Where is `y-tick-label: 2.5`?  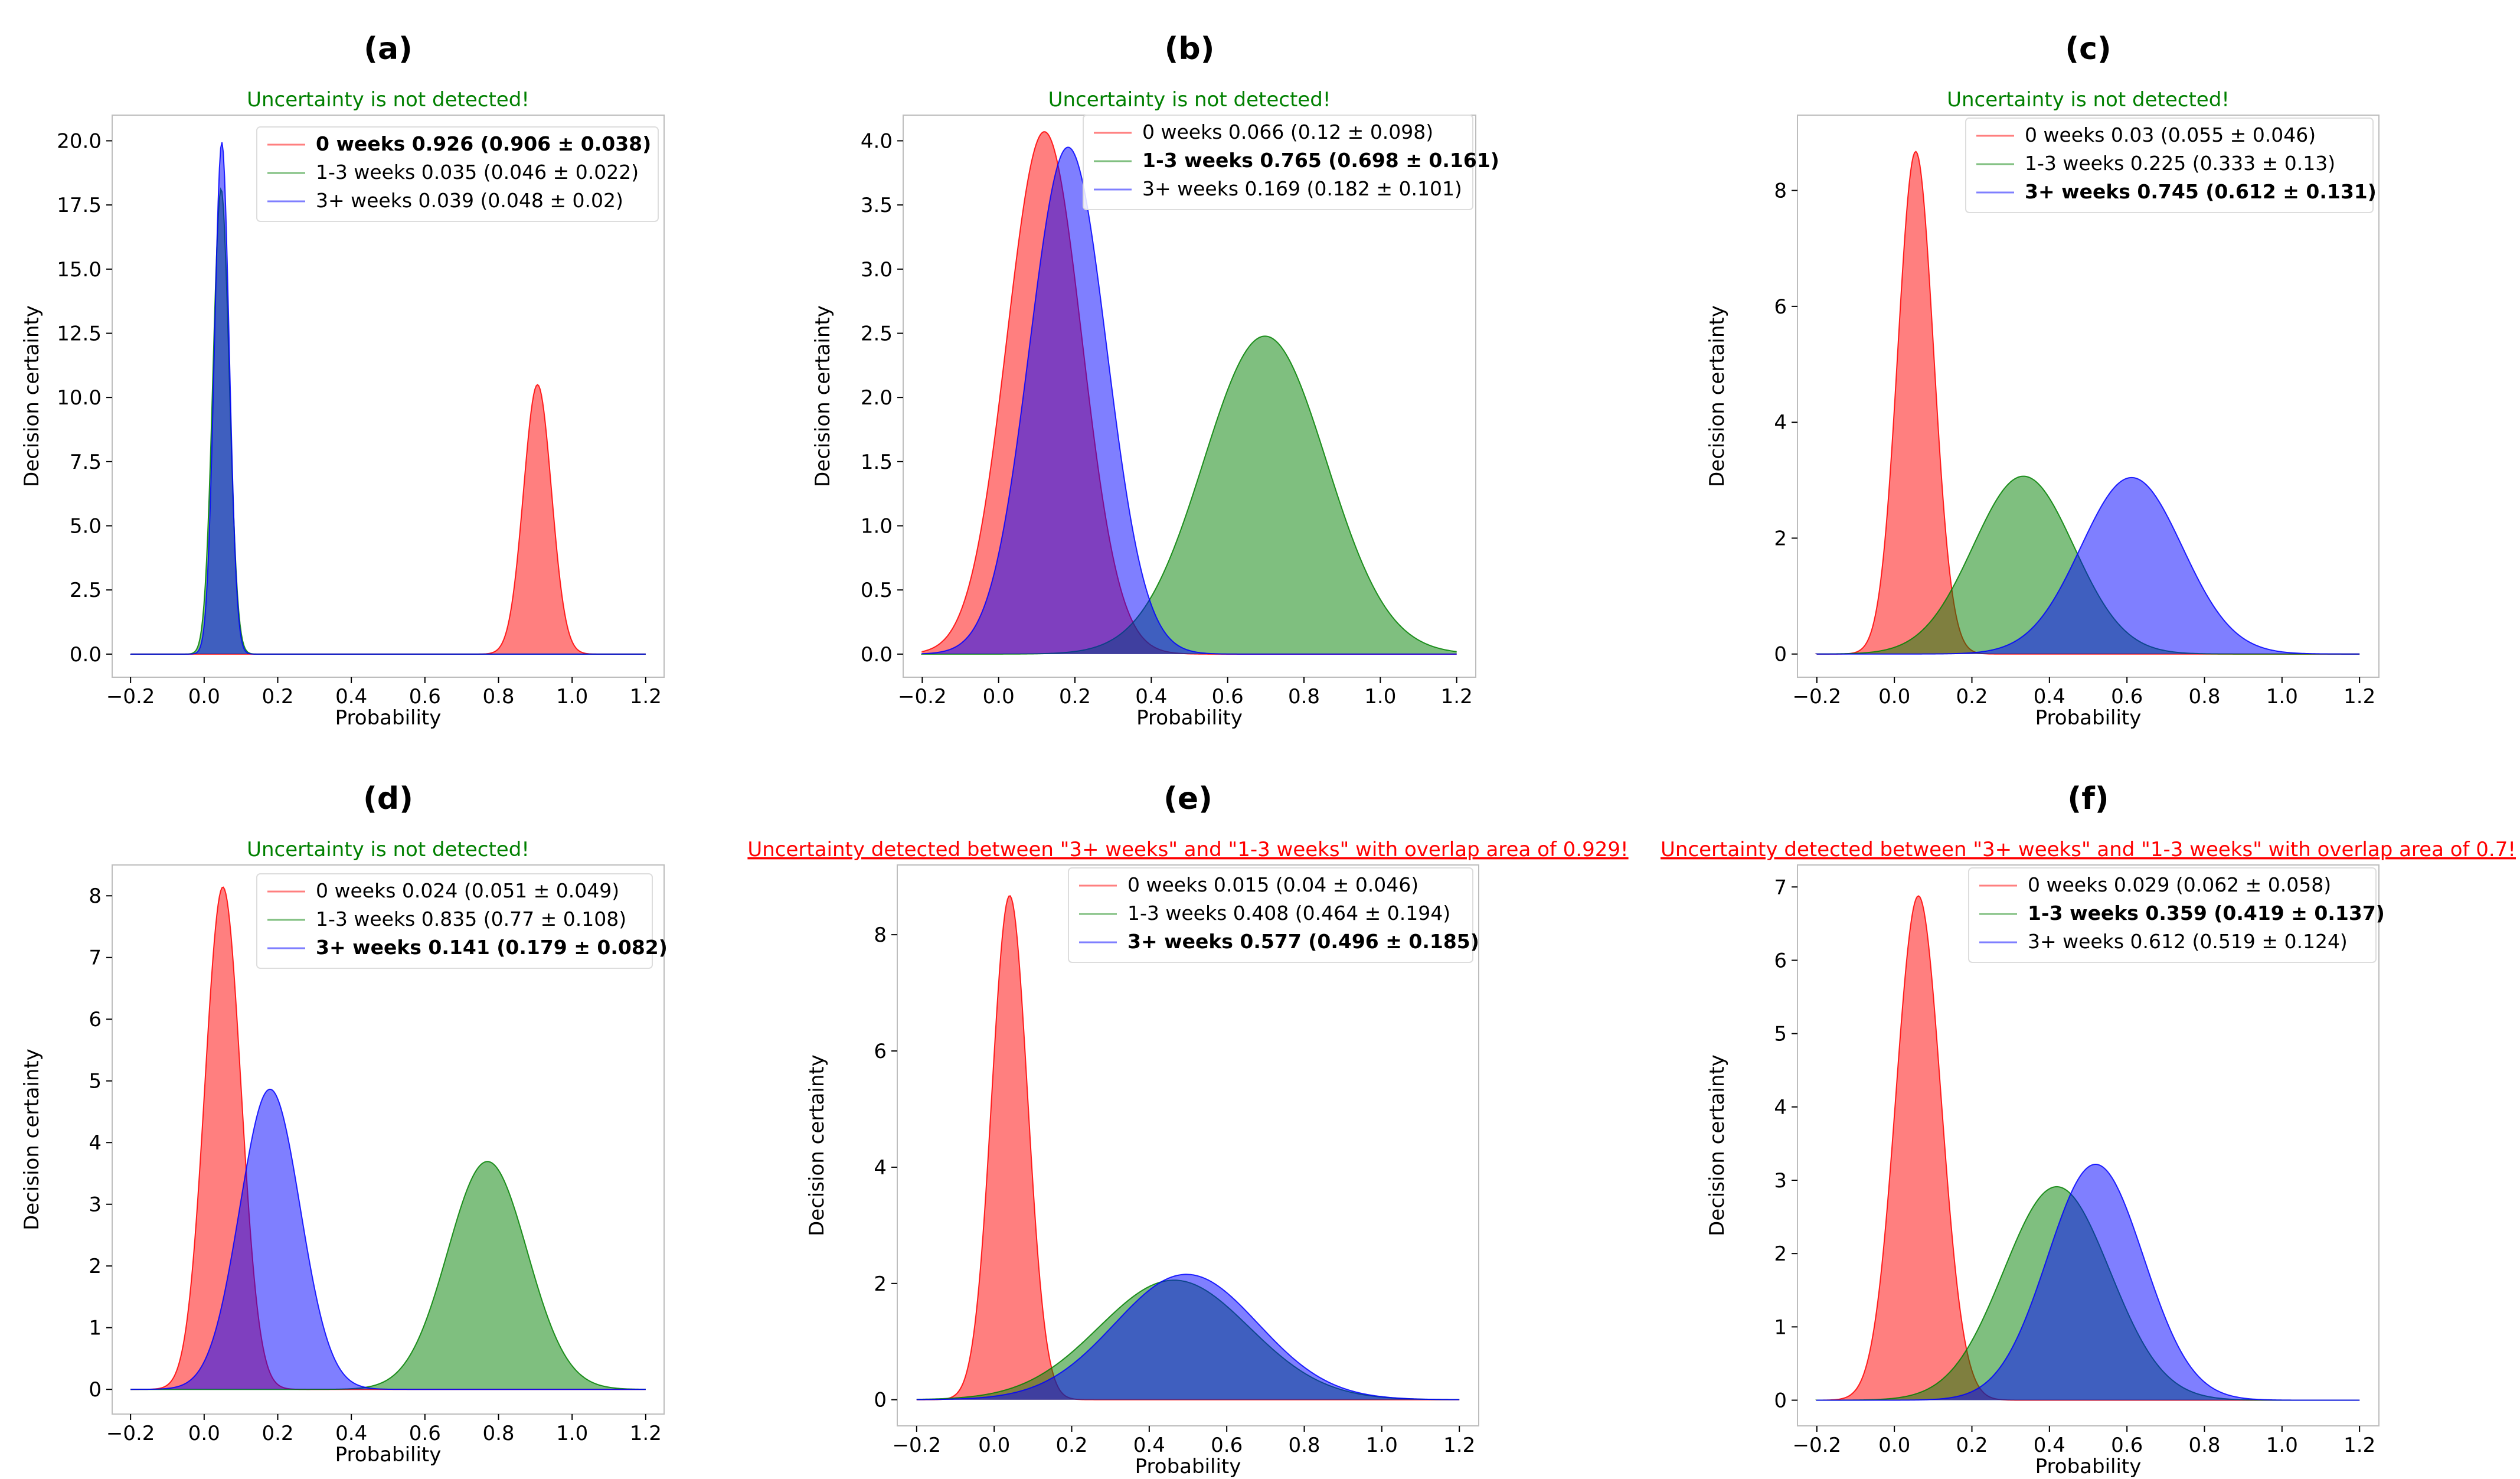 y-tick-label: 2.5 is located at coordinates (86, 590).